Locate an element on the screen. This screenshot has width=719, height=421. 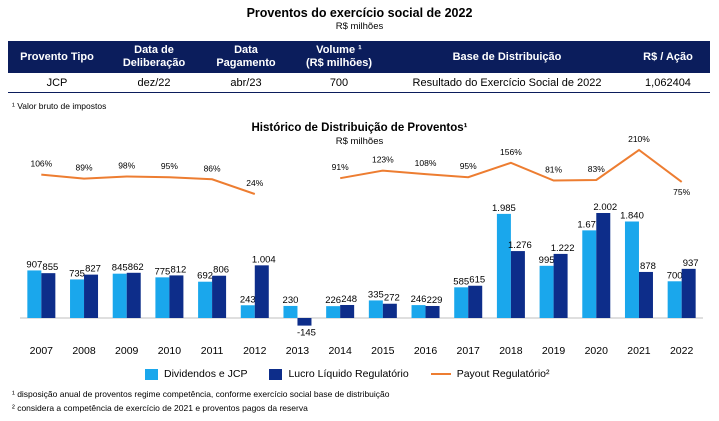
data-label-dividendos: 335 is located at coordinates (376, 294).